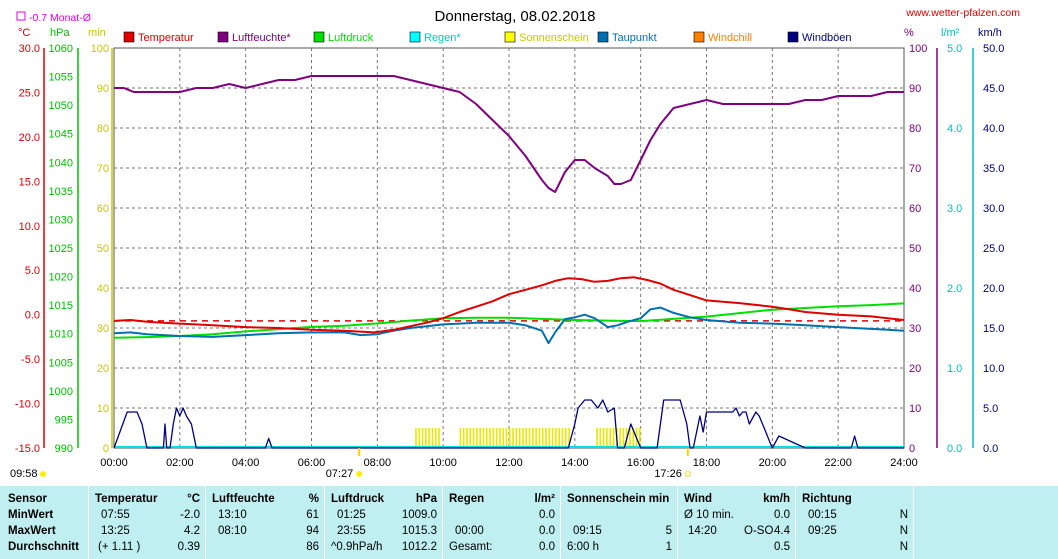 The image size is (1058, 559). Describe the element at coordinates (61, 49) in the screenshot. I see `pressure-tick-label: 1060` at that location.